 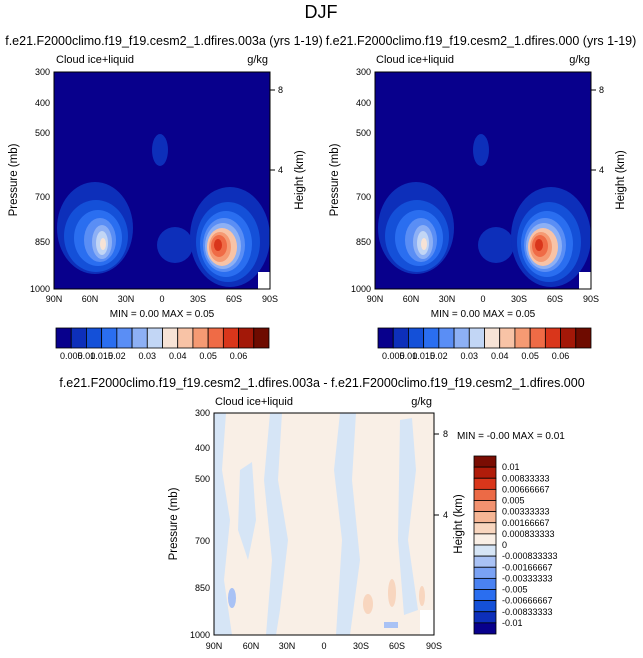 I want to click on panel-2-y2-ticks: 8 4, so click(x=597, y=130).